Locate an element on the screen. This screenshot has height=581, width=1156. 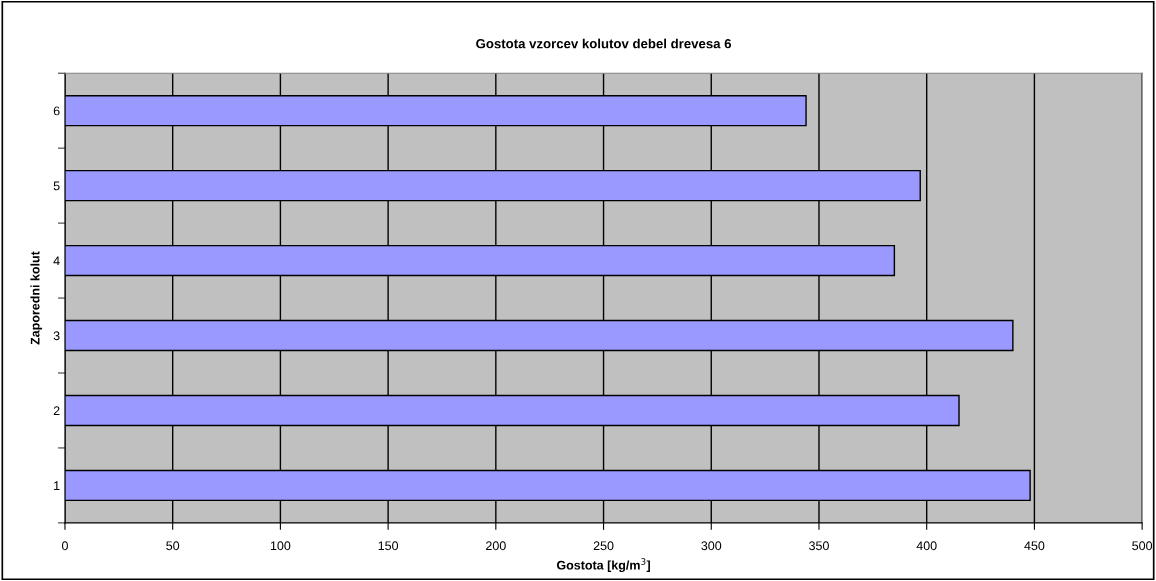
x-tick-label: 0 is located at coordinates (64, 546).